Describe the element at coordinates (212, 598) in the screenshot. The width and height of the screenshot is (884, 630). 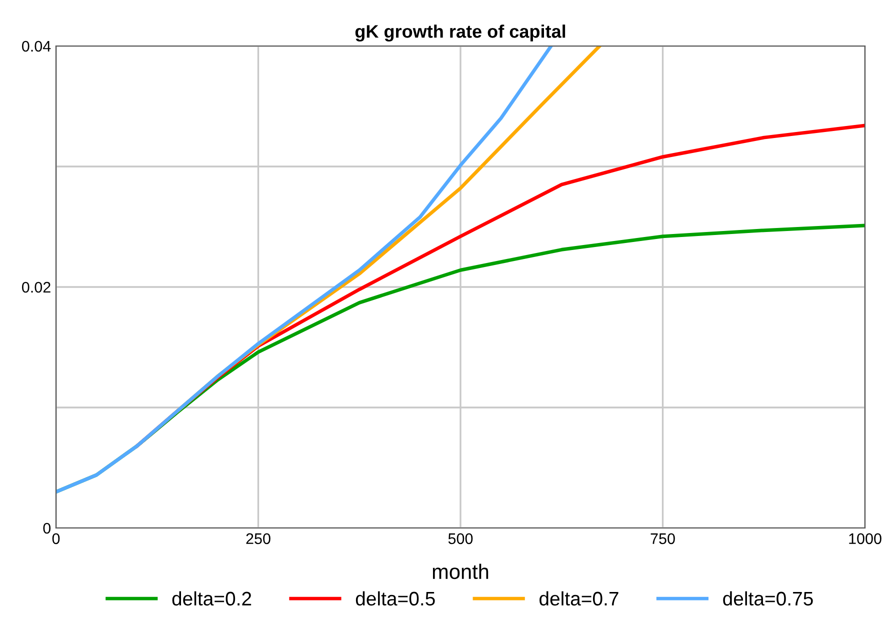
I see `legend-label: delta=0.2` at that location.